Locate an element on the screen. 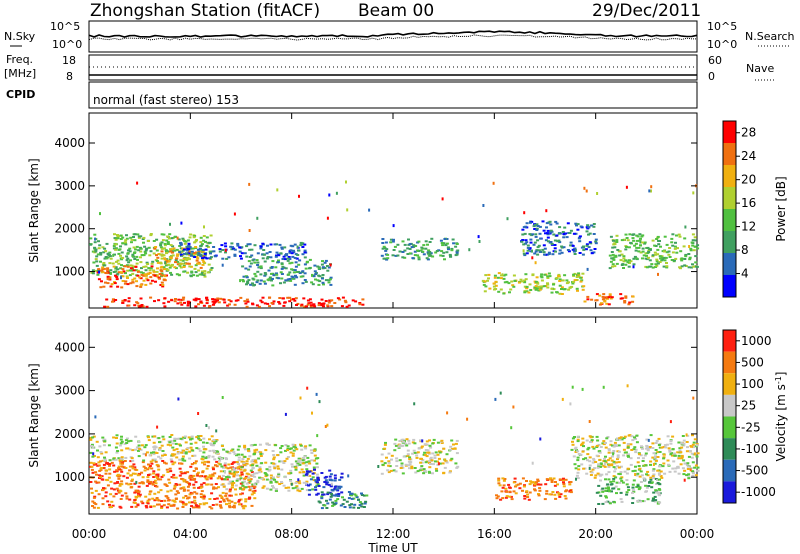 The width and height of the screenshot is (800, 554). velocity-scatter is located at coordinates (298, 480).